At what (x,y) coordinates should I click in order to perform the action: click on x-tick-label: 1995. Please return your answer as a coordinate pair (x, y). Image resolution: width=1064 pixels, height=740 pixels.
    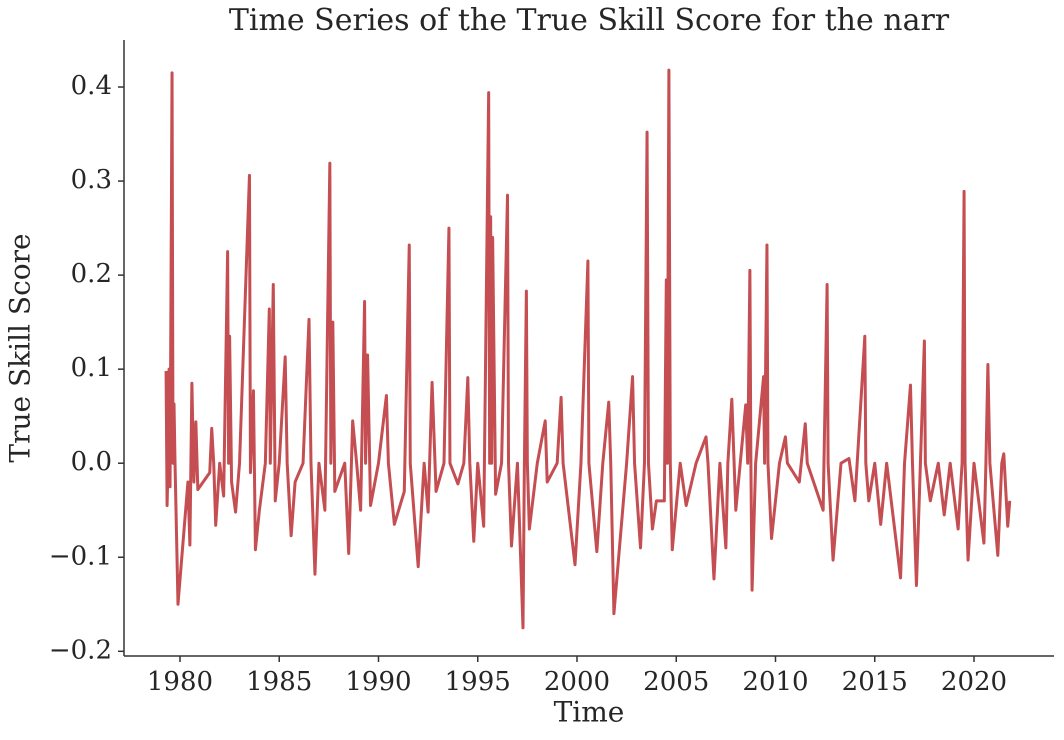
    Looking at the image, I should click on (478, 682).